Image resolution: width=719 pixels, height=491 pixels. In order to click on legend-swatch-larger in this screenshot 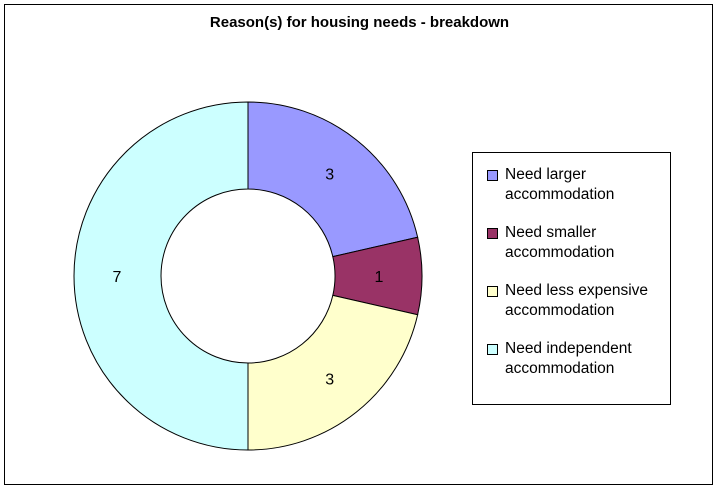, I will do `click(492, 175)`.